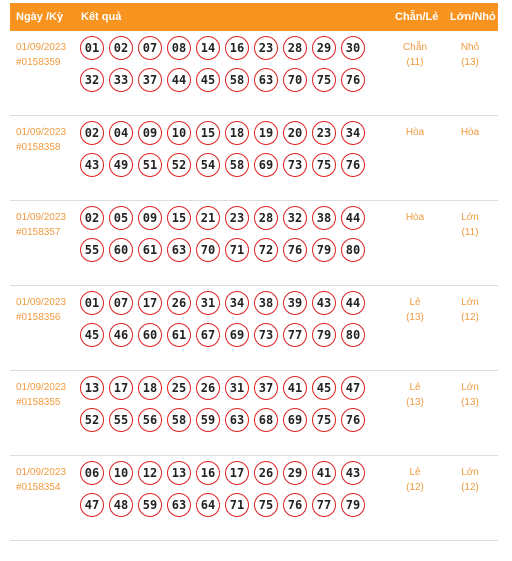 This screenshot has height=561, width=512. What do you see at coordinates (324, 218) in the screenshot?
I see `number-ball: 38` at bounding box center [324, 218].